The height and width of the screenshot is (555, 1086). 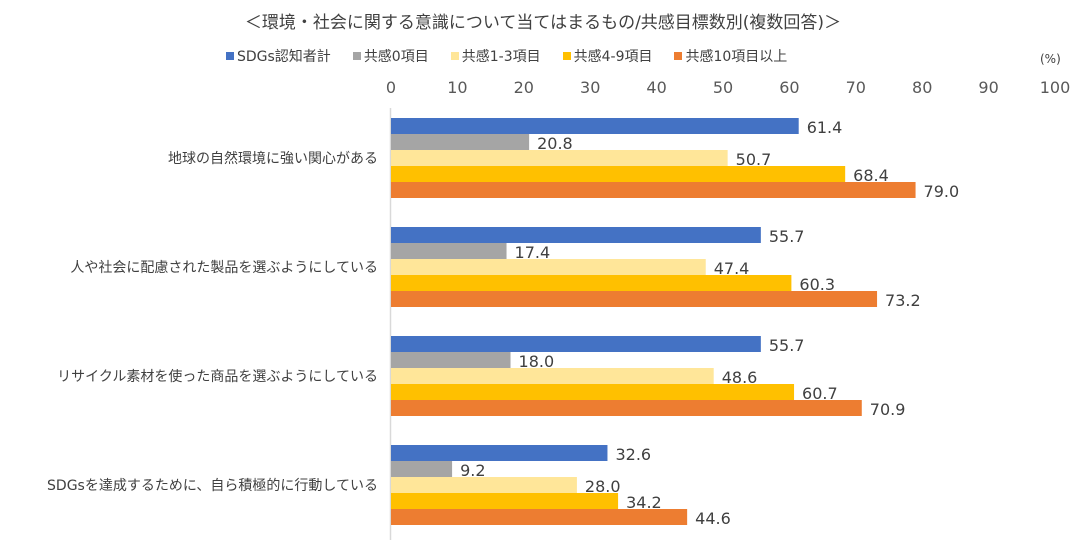 What do you see at coordinates (284, 57) in the screenshot?
I see `legend-label: SDGs認知者計` at bounding box center [284, 57].